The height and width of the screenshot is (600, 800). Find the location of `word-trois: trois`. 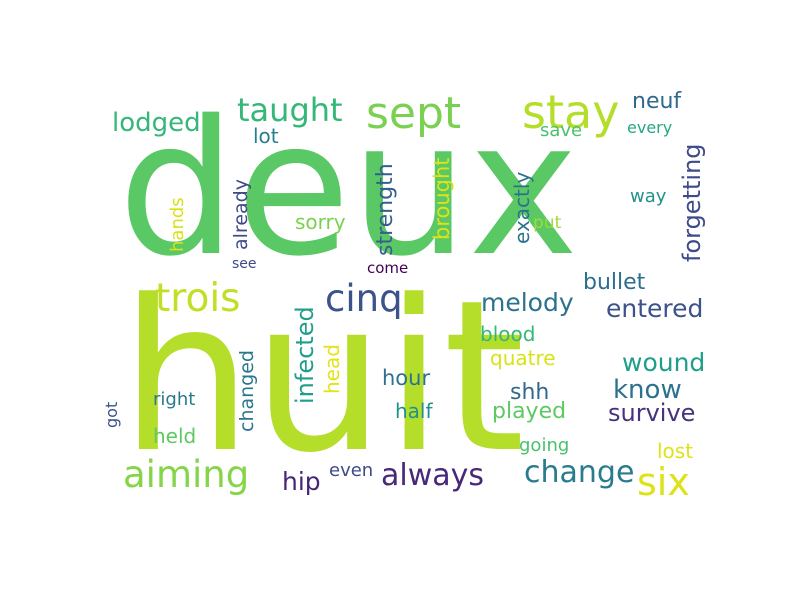

word-trois: trois is located at coordinates (198, 298).